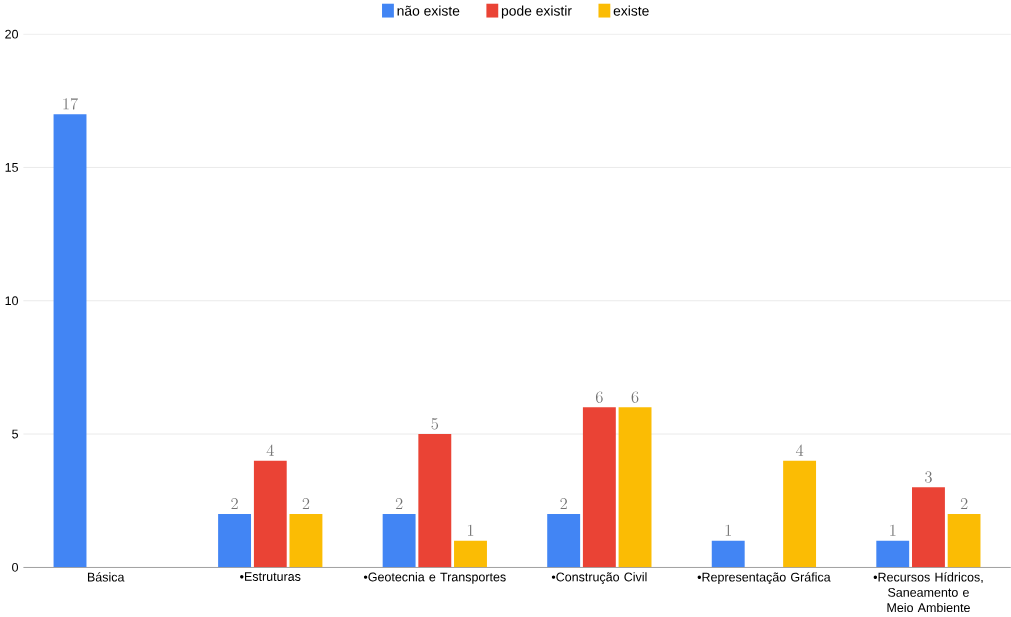 Image resolution: width=1011 pixels, height=617 pixels. Describe the element at coordinates (70, 104) in the screenshot. I see `data-label: 17` at that location.